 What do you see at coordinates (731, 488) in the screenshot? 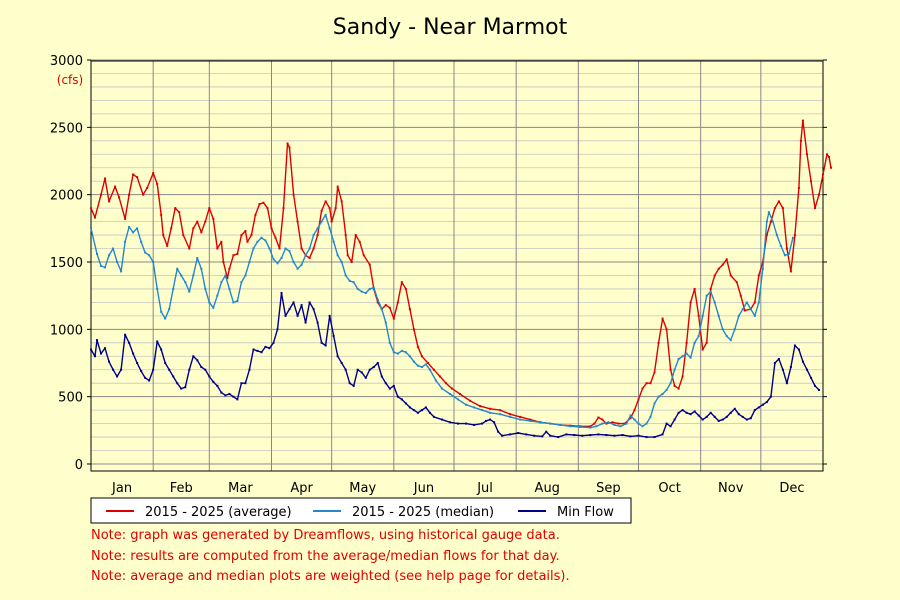
I see `month-label-nov: Nov` at bounding box center [731, 488].